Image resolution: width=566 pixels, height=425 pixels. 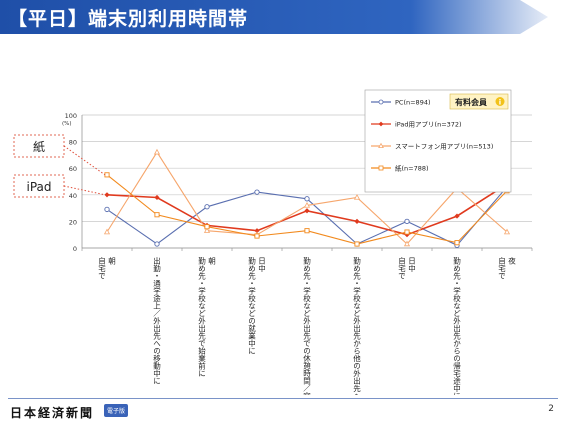 What do you see at coordinates (128, 19) in the screenshot?
I see `page-title: 【平日】端末別利用時間帯` at bounding box center [128, 19].